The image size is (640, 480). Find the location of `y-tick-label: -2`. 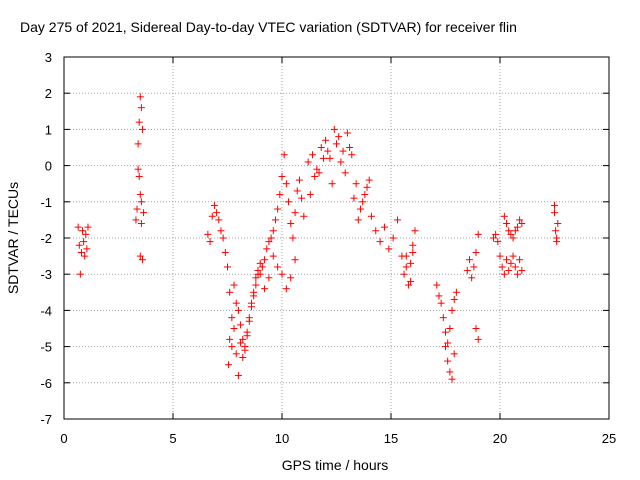

y-tick-label: -2 is located at coordinates (46, 238).